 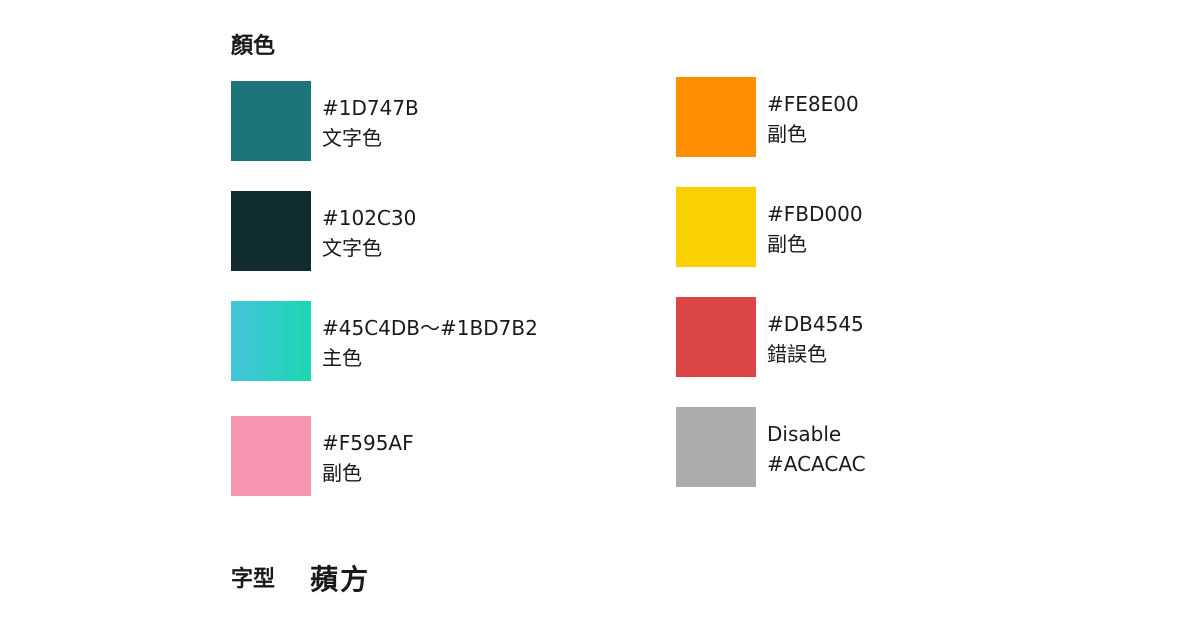 What do you see at coordinates (340, 579) in the screenshot?
I see `typography-font-name: 蘋方` at bounding box center [340, 579].